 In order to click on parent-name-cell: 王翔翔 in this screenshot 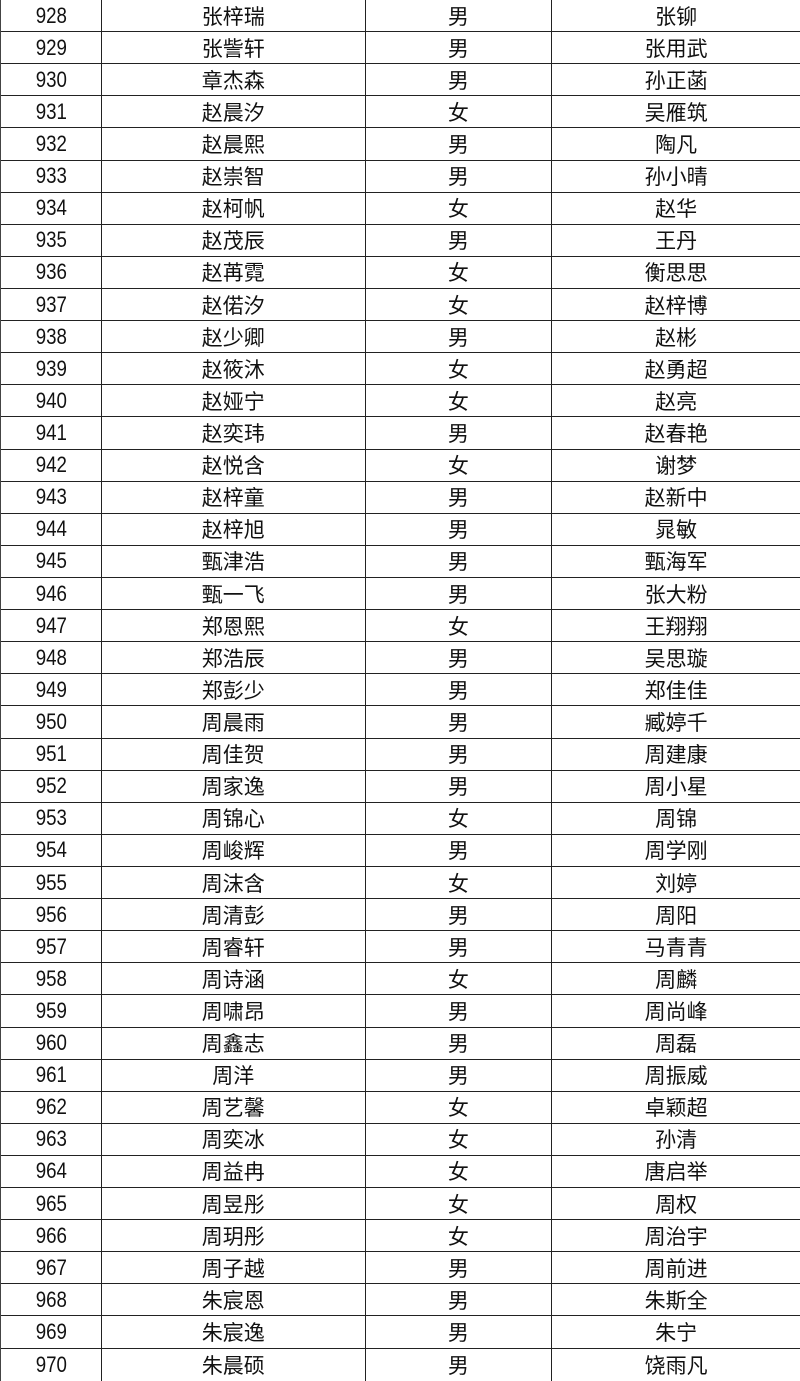, I will do `click(676, 625)`.